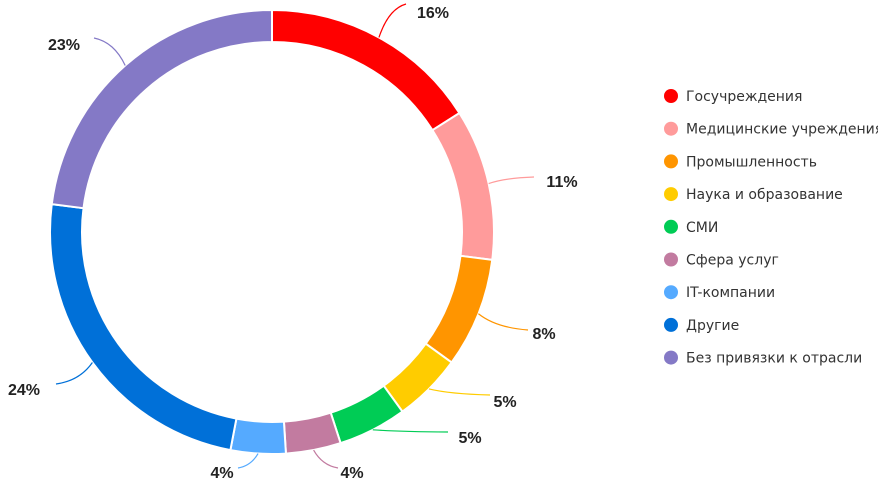 Image resolution: width=878 pixels, height=497 pixels. What do you see at coordinates (774, 359) in the screenshot?
I see `legend-label: Без привязки к отрасли` at bounding box center [774, 359].